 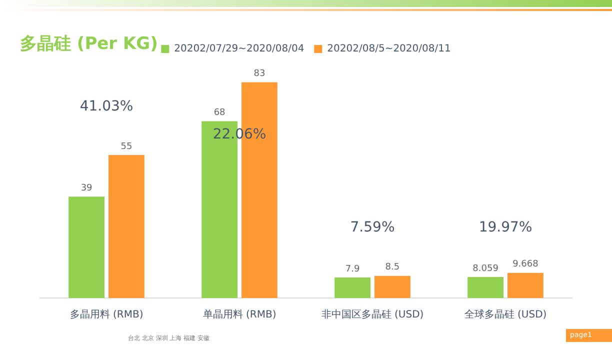 What do you see at coordinates (107, 314) in the screenshot?
I see `x-tick-label: 多晶用料 (RMB)` at bounding box center [107, 314].